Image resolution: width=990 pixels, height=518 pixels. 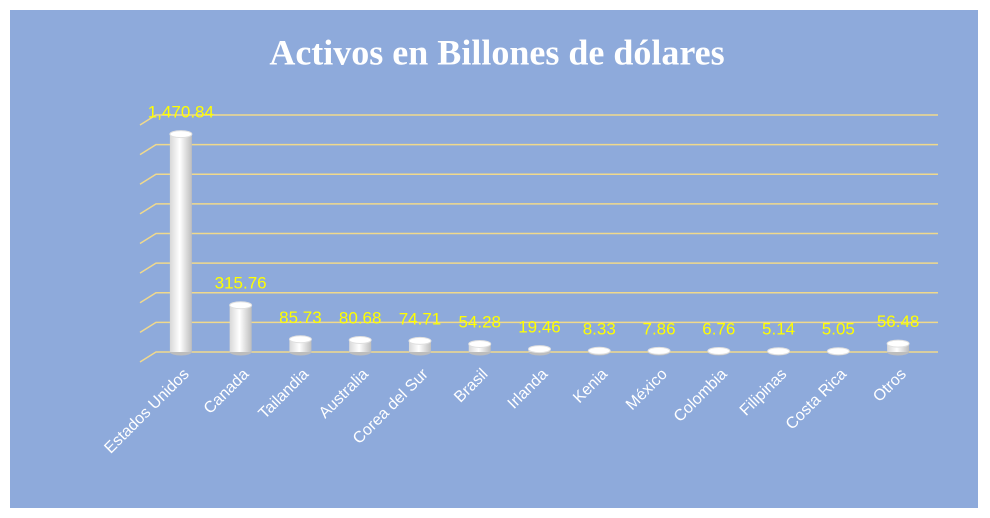 I want to click on data-label: 74.71, so click(x=420, y=318).